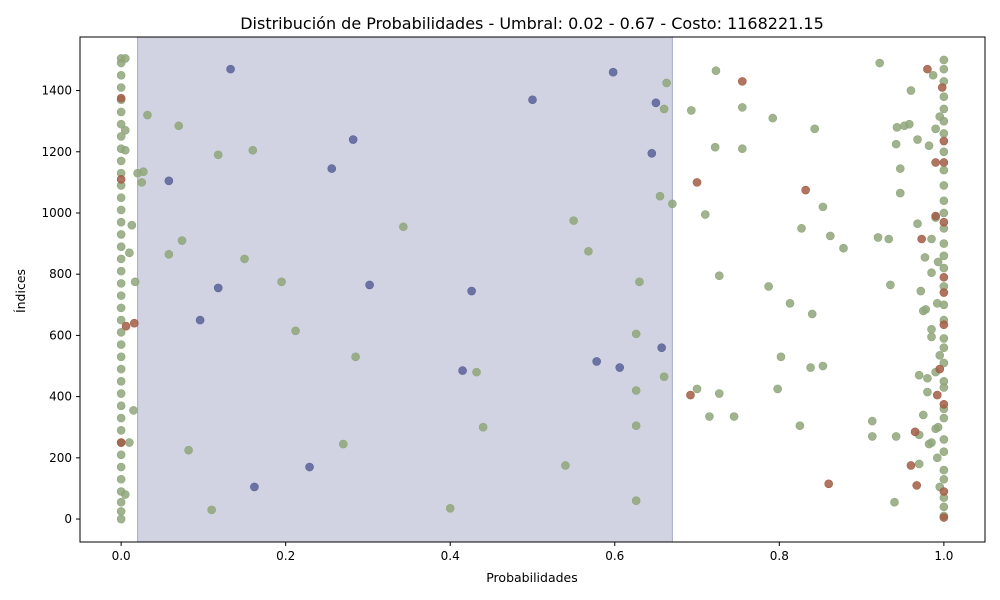 The height and width of the screenshot is (600, 1000). I want to click on y-tick-label: 0, so click(68, 519).